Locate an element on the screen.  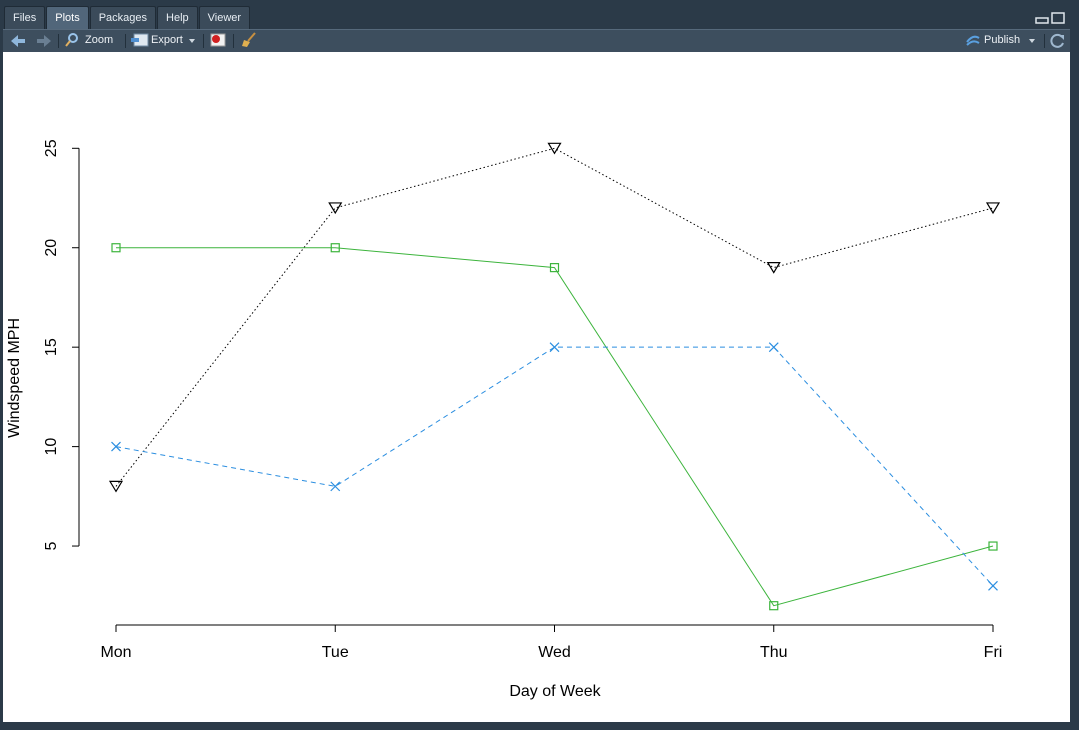
x-tick-label: Mon is located at coordinates (115, 652).